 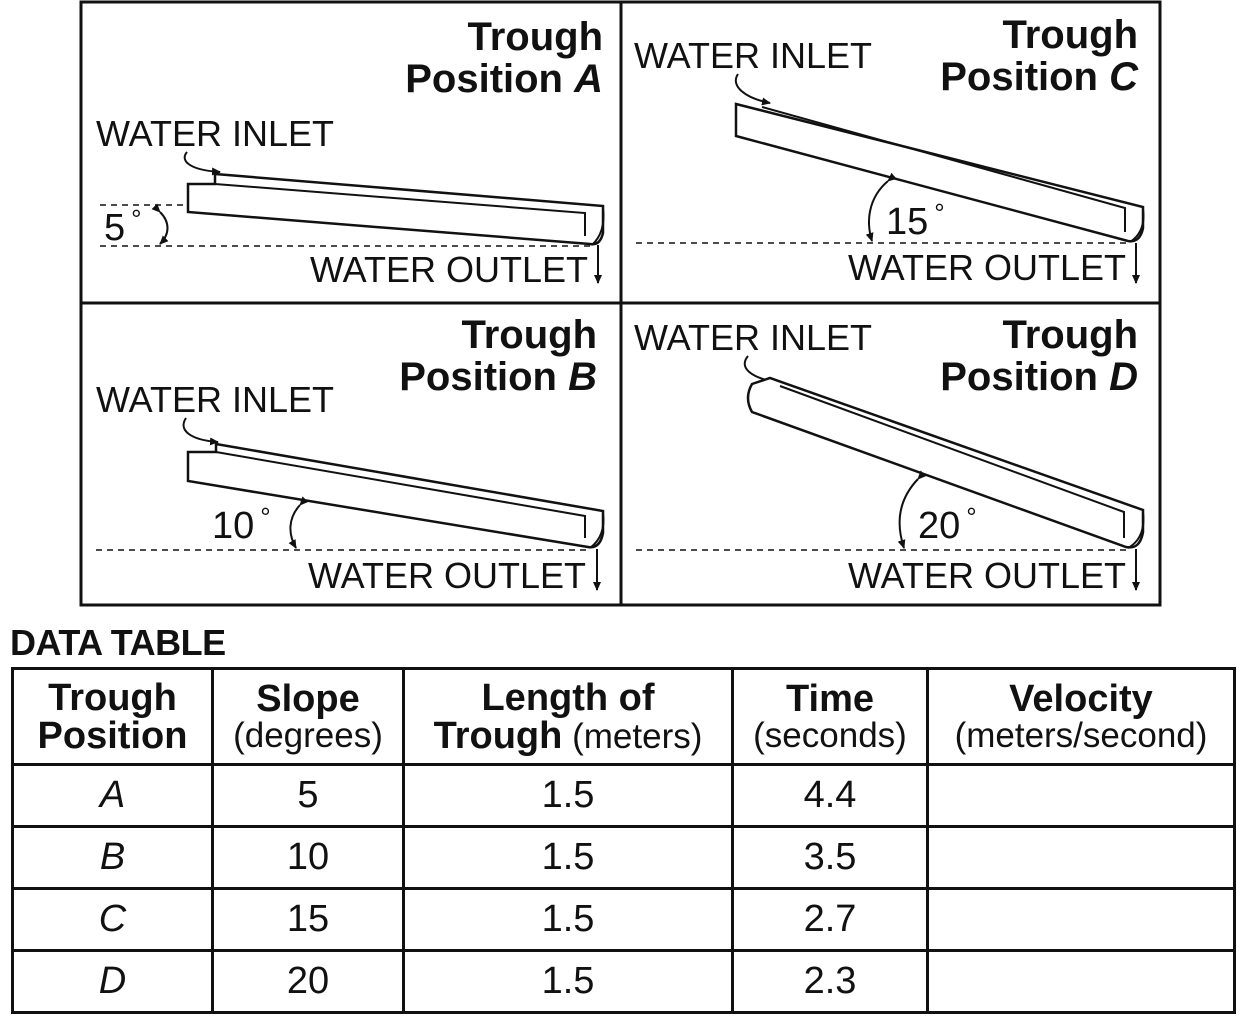 What do you see at coordinates (915, 220) in the screenshot?
I see `panel-c-angle-label: 15 °` at bounding box center [915, 220].